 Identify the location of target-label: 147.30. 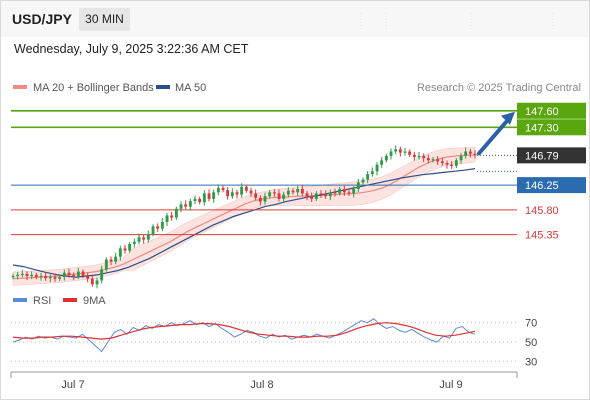
(542, 128).